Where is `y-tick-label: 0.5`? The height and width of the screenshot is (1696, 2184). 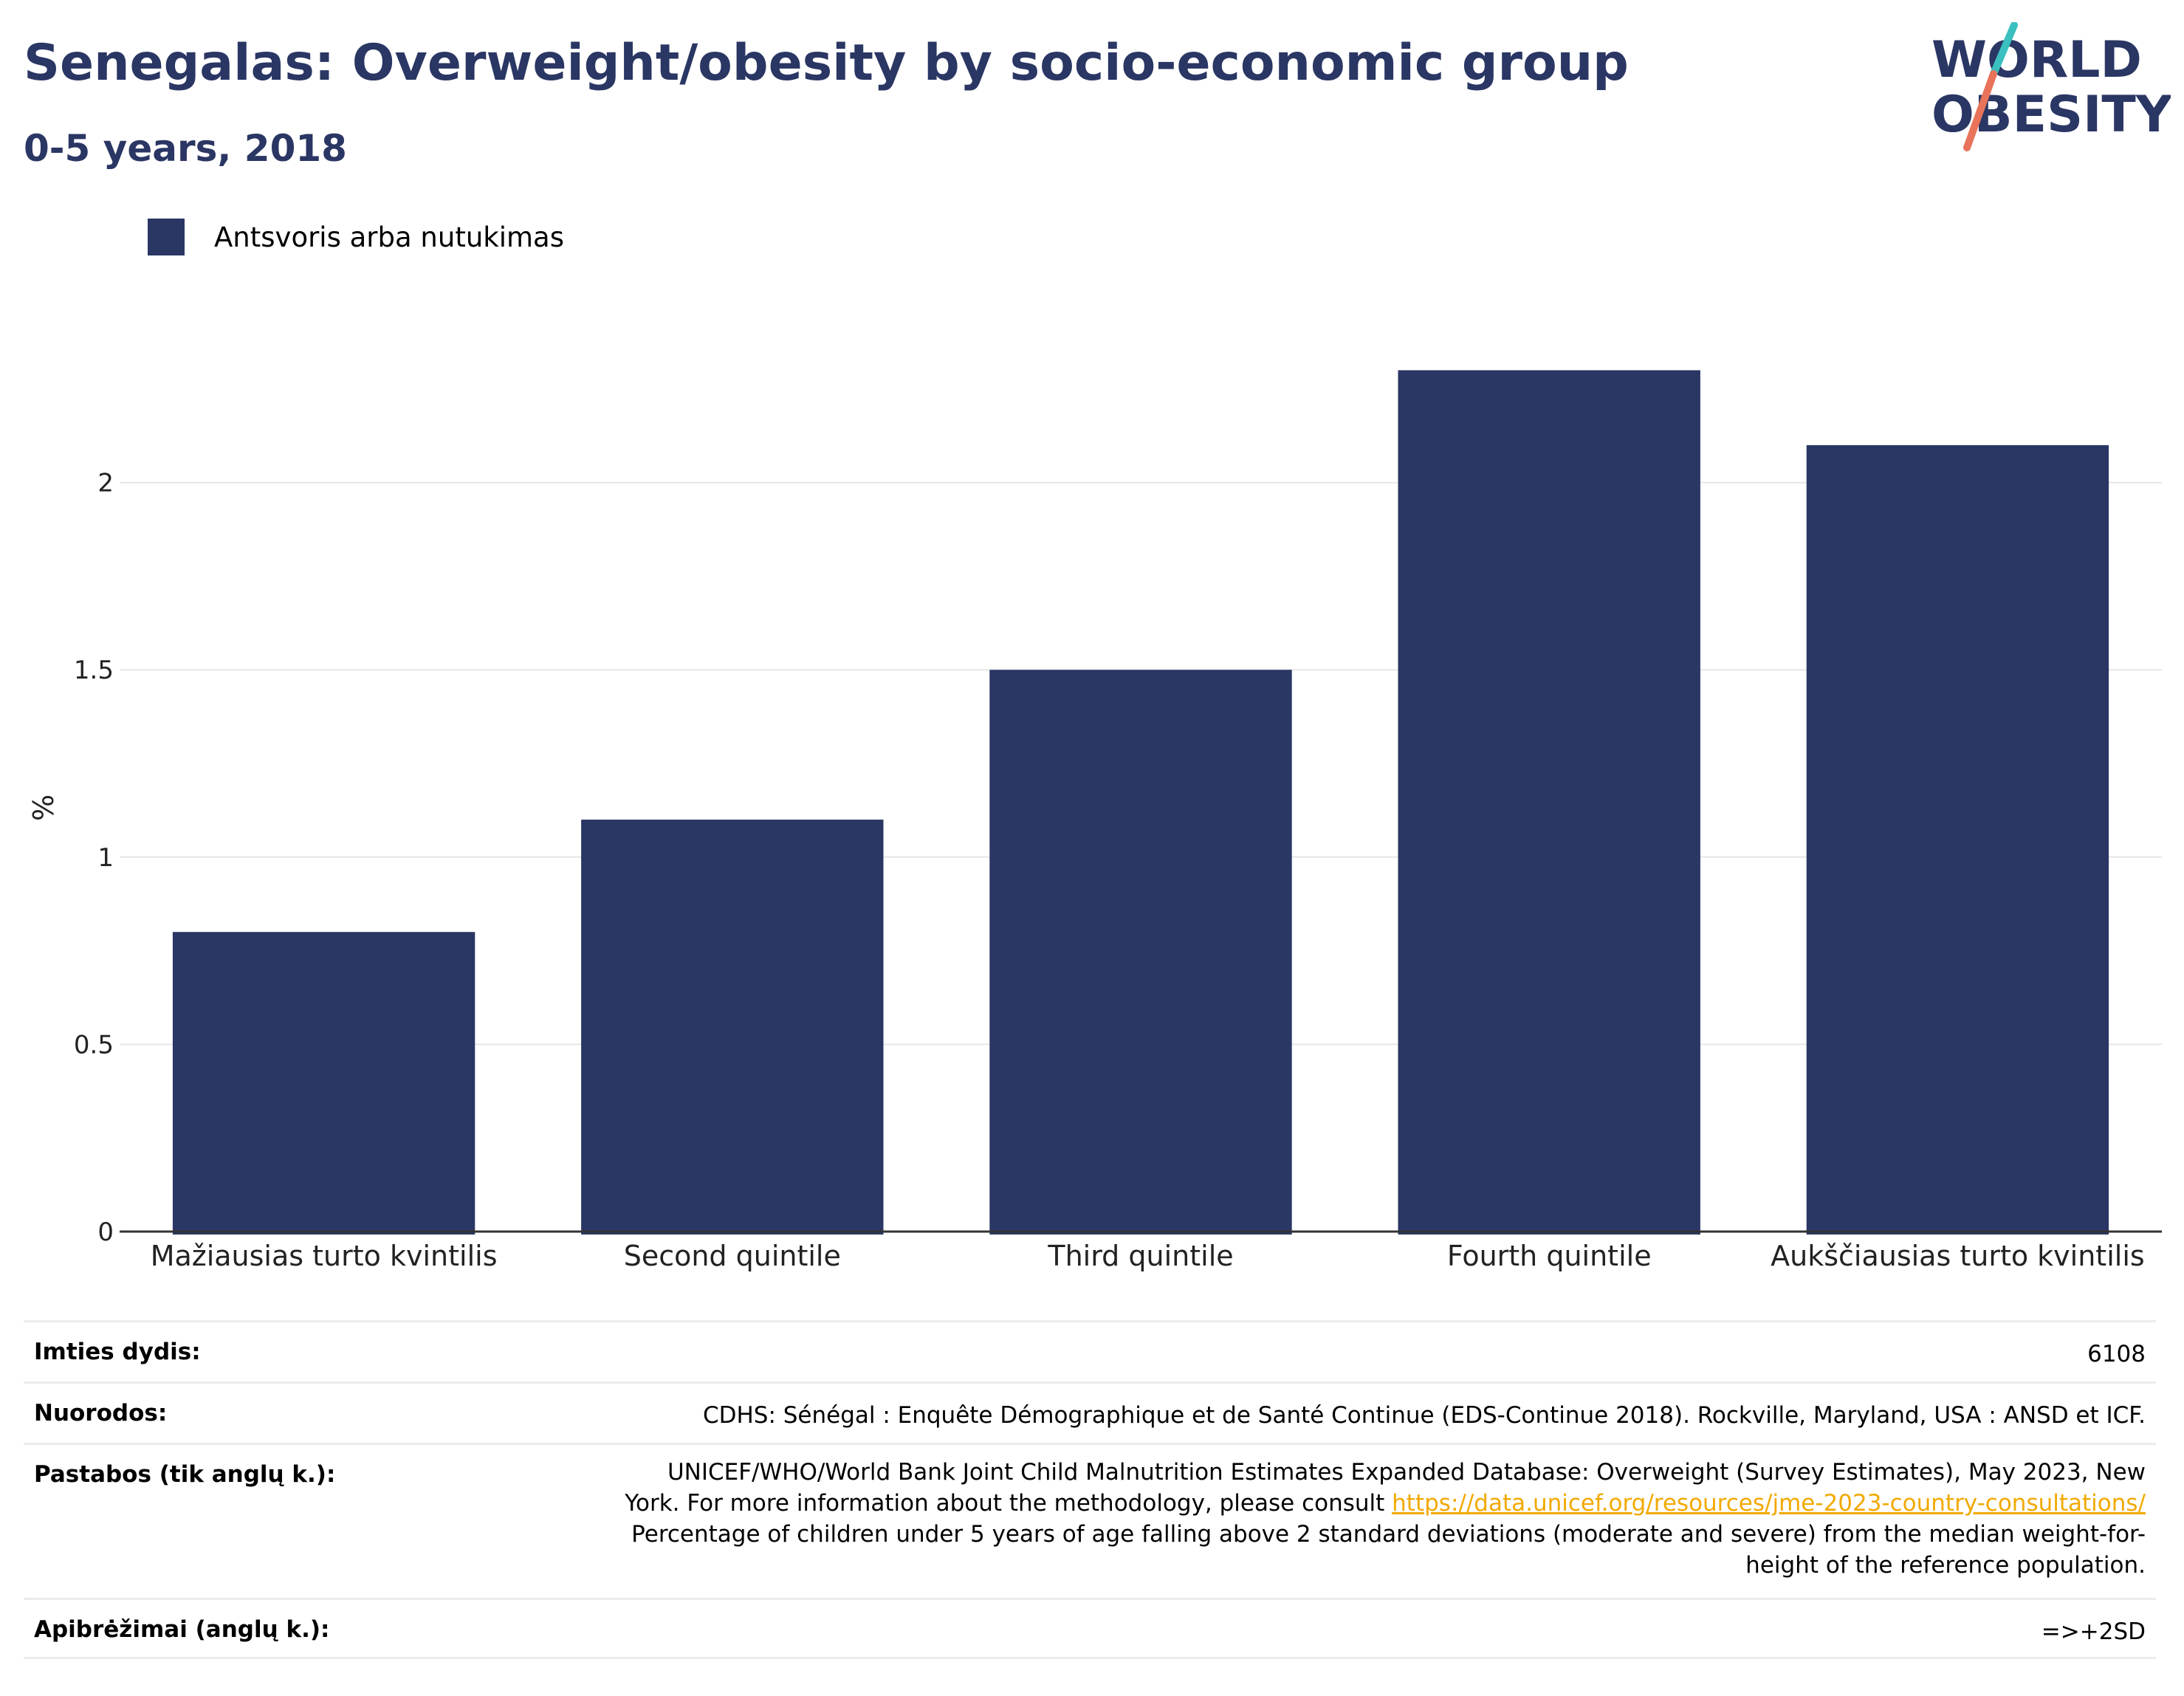 y-tick-label: 0.5 is located at coordinates (94, 1045).